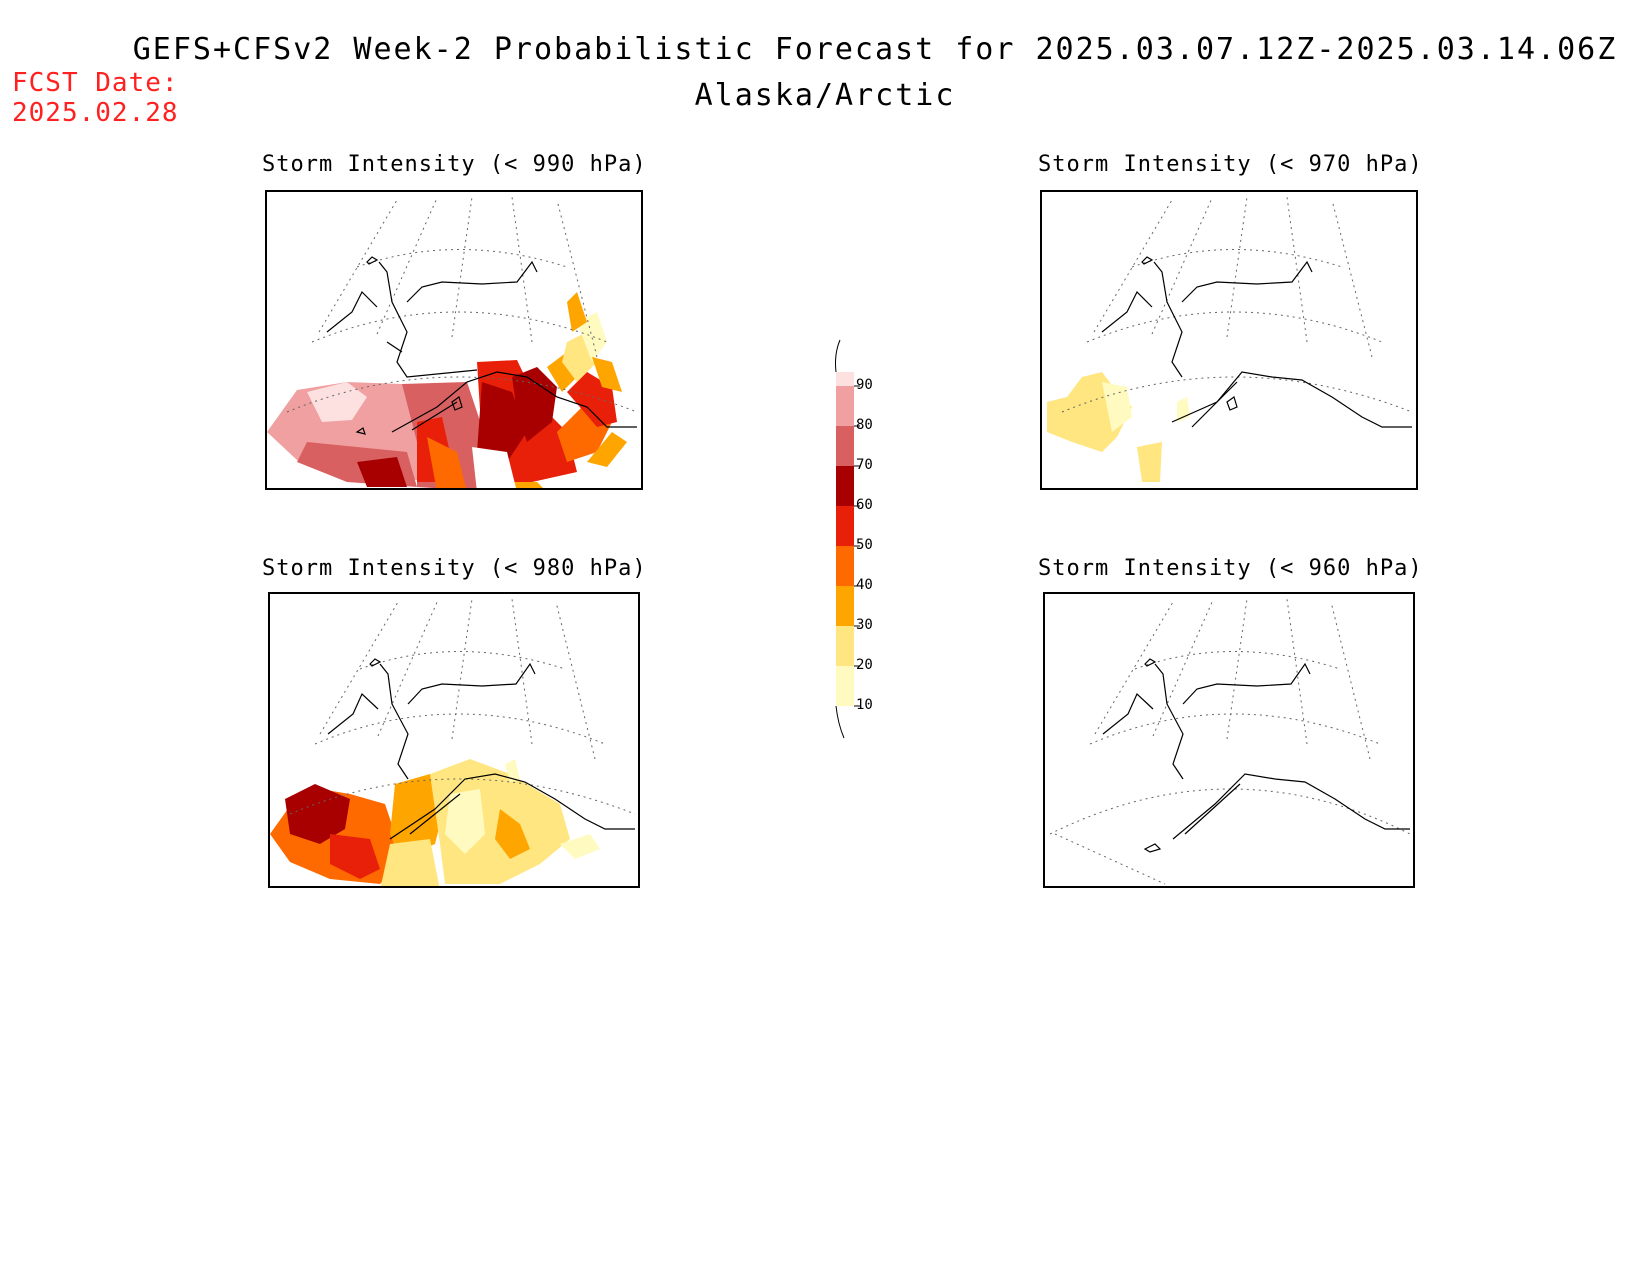  I want to click on panel-990-title: Storm Intensity (< 990 hPa), so click(454, 164).